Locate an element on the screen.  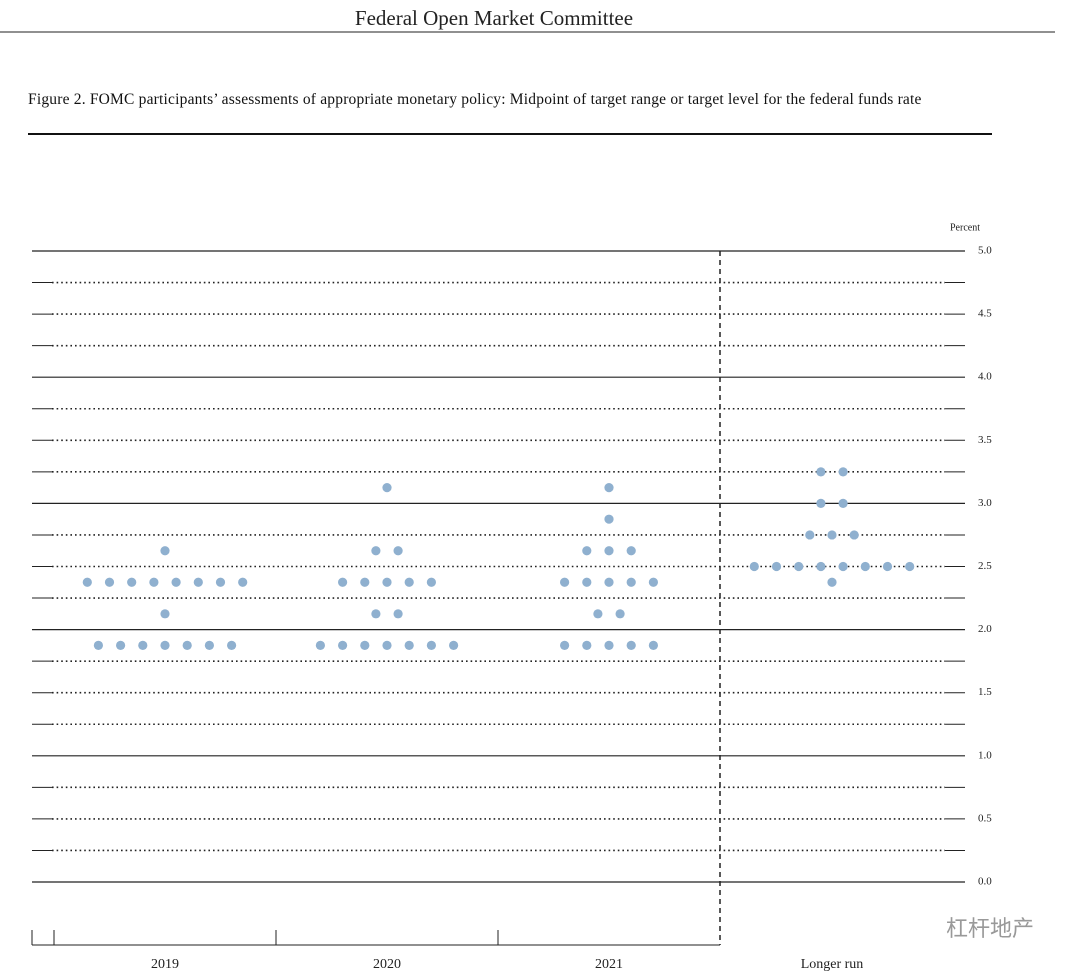
y-axis-label: Percent is located at coordinates (965, 227).